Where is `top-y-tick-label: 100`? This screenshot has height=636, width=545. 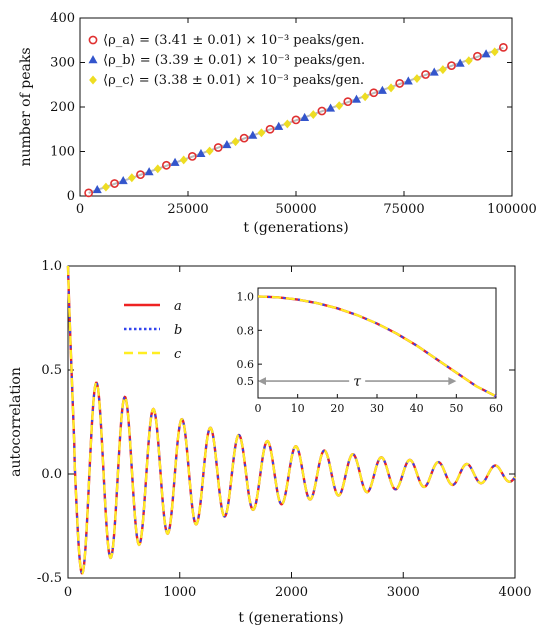 top-y-tick-label: 100 is located at coordinates (62, 152).